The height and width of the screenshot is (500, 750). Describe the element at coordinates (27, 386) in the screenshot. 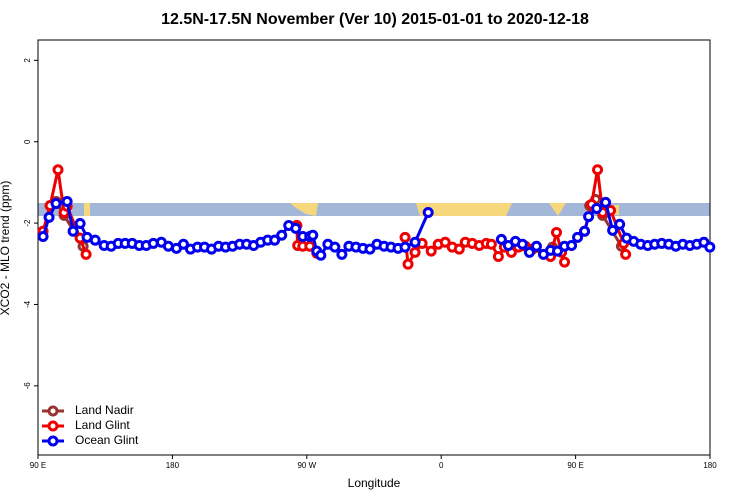

I see `y-tick-label: -6` at that location.